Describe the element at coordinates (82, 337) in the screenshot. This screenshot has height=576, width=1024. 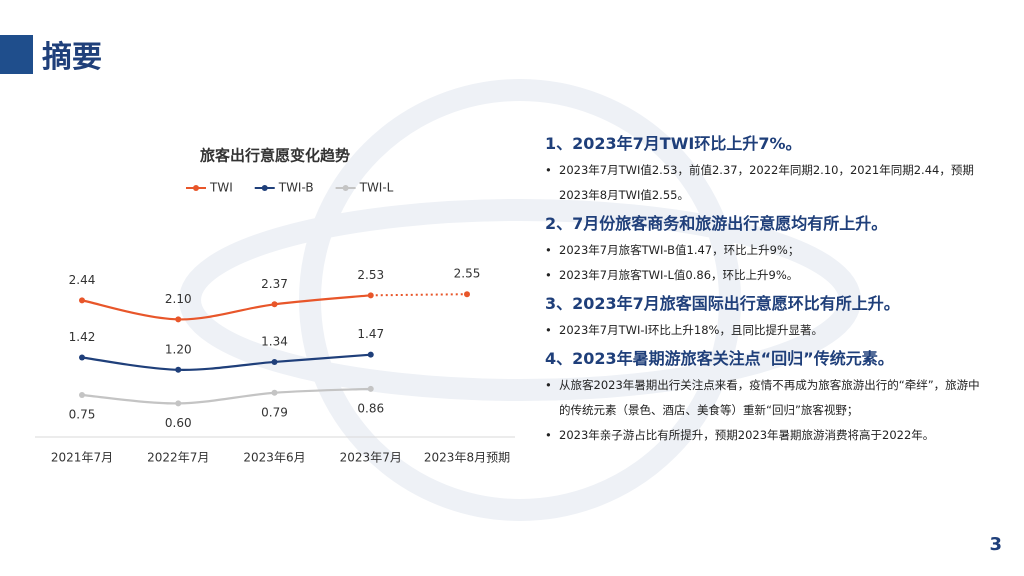
I see `data-label: 1.42` at that location.